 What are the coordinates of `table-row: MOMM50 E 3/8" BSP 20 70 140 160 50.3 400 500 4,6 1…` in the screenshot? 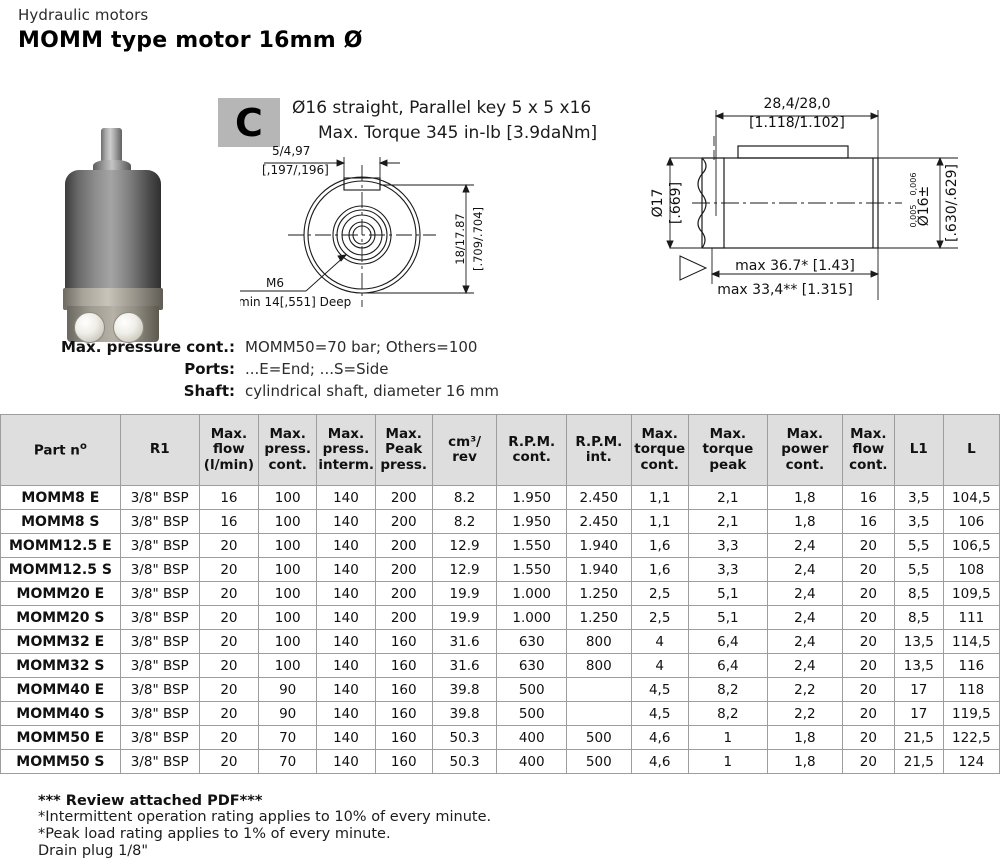 It's located at (500, 737).